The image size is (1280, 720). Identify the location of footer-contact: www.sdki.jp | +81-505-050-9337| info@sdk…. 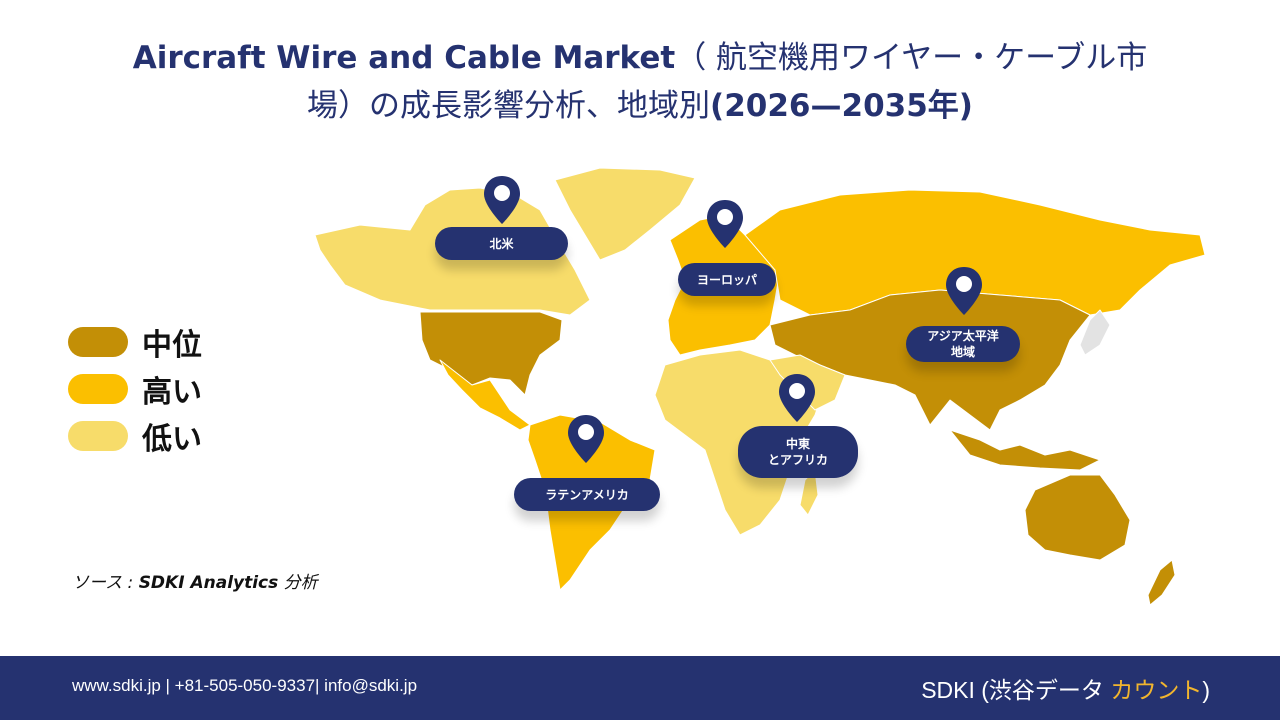
(245, 685).